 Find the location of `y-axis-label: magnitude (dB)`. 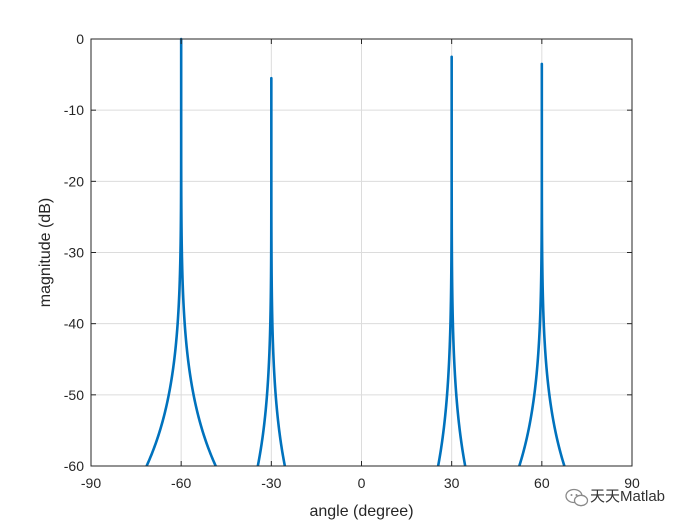

y-axis-label: magnitude (dB) is located at coordinates (45, 252).